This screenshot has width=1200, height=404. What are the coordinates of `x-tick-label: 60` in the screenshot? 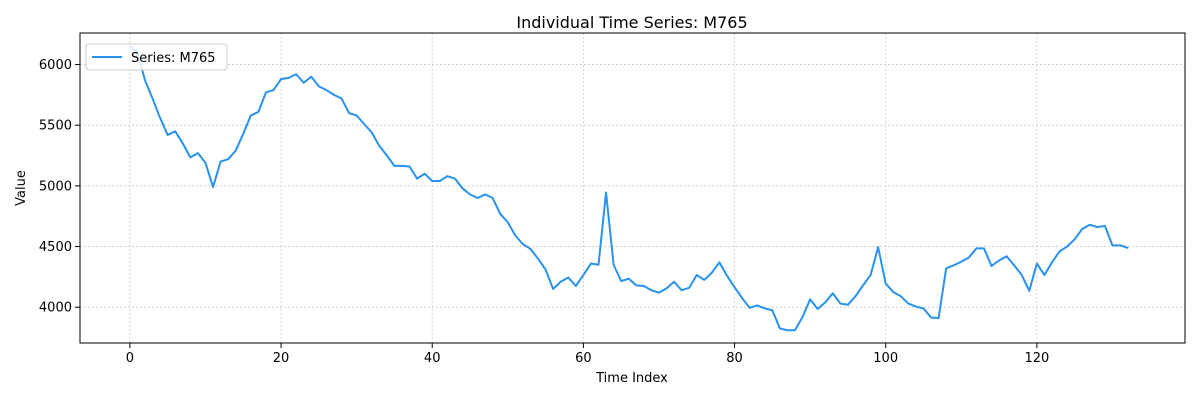 It's located at (583, 358).